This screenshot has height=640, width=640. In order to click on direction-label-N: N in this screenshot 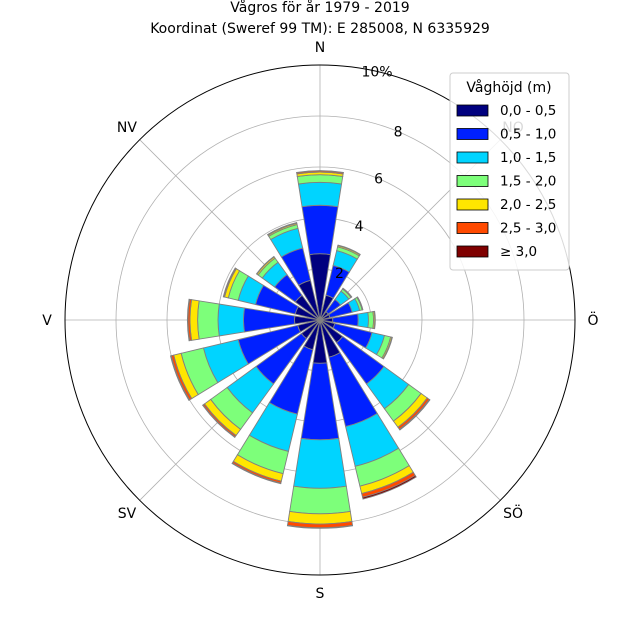, I will do `click(320, 48)`.